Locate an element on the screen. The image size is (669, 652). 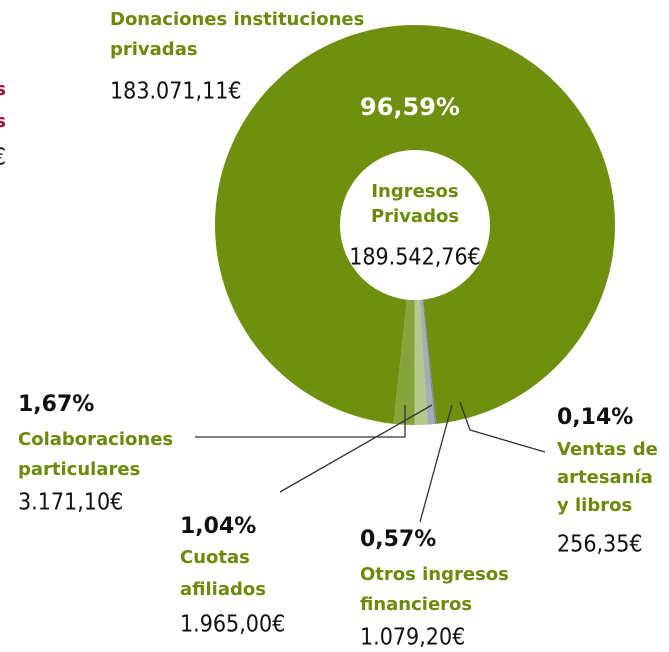
category-label: afiliados is located at coordinates (223, 589).